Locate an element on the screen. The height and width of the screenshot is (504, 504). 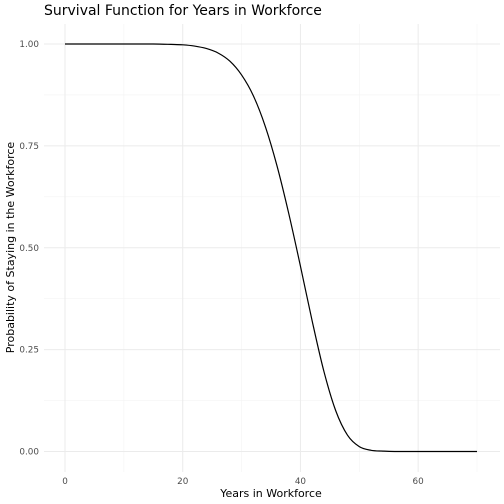
x-tick-label: 60 is located at coordinates (419, 482).